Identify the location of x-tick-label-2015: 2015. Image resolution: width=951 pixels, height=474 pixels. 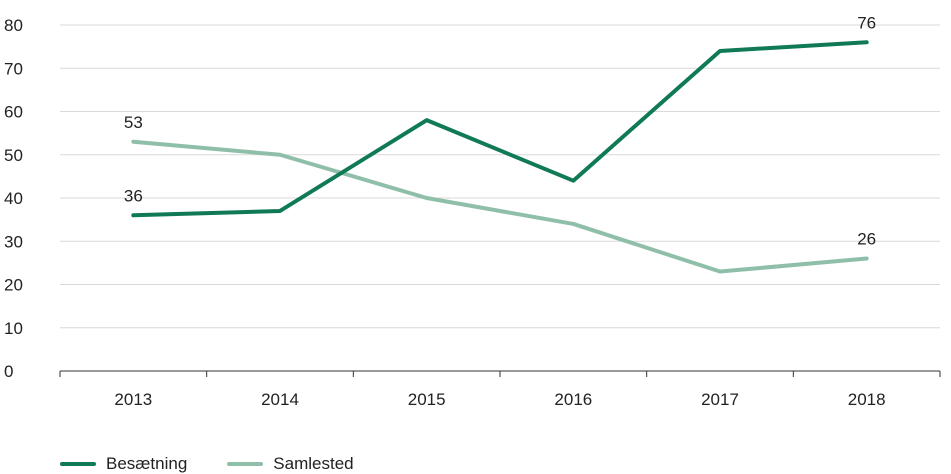
(427, 399).